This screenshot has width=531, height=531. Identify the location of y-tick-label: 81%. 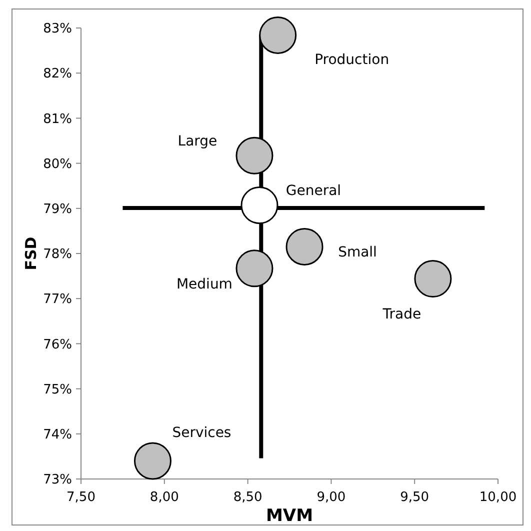
(57, 119).